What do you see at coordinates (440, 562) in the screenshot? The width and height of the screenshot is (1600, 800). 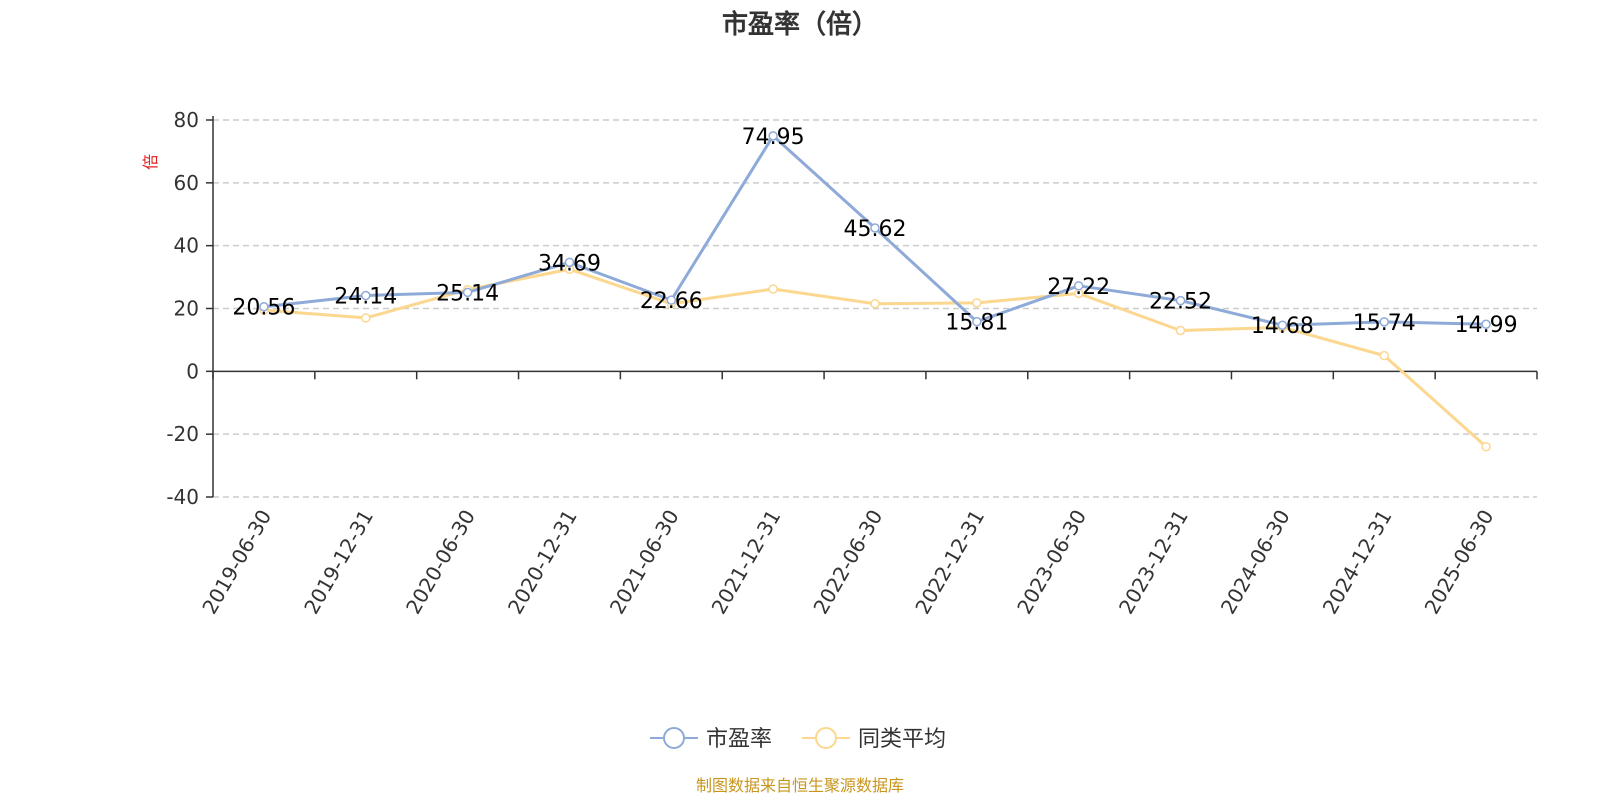 I see `x-tick-label: 2020-06-30` at bounding box center [440, 562].